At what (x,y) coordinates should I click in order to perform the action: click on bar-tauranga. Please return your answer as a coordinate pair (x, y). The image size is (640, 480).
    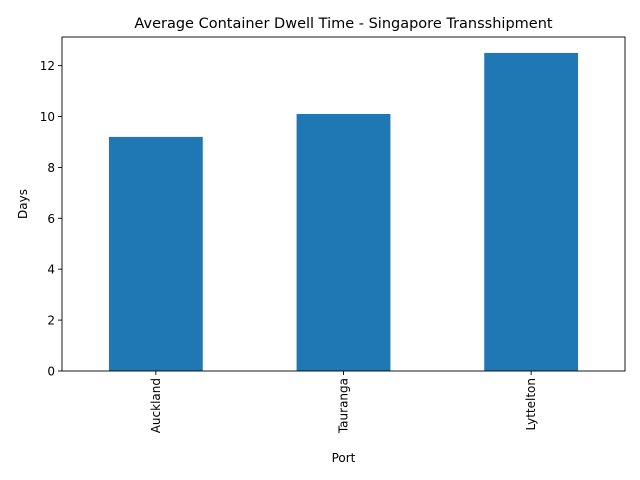
    Looking at the image, I should click on (343, 242).